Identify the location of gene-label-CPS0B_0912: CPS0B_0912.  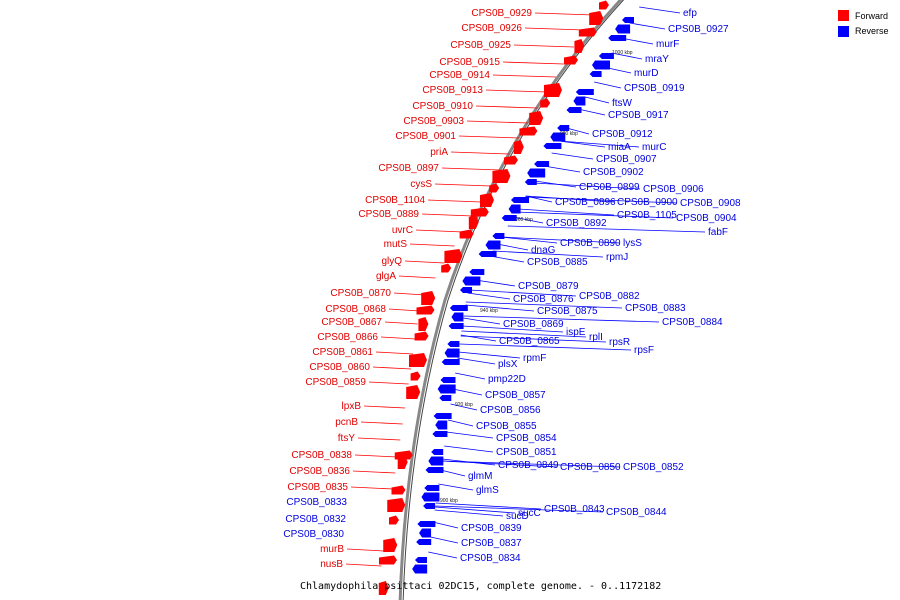
(622, 134).